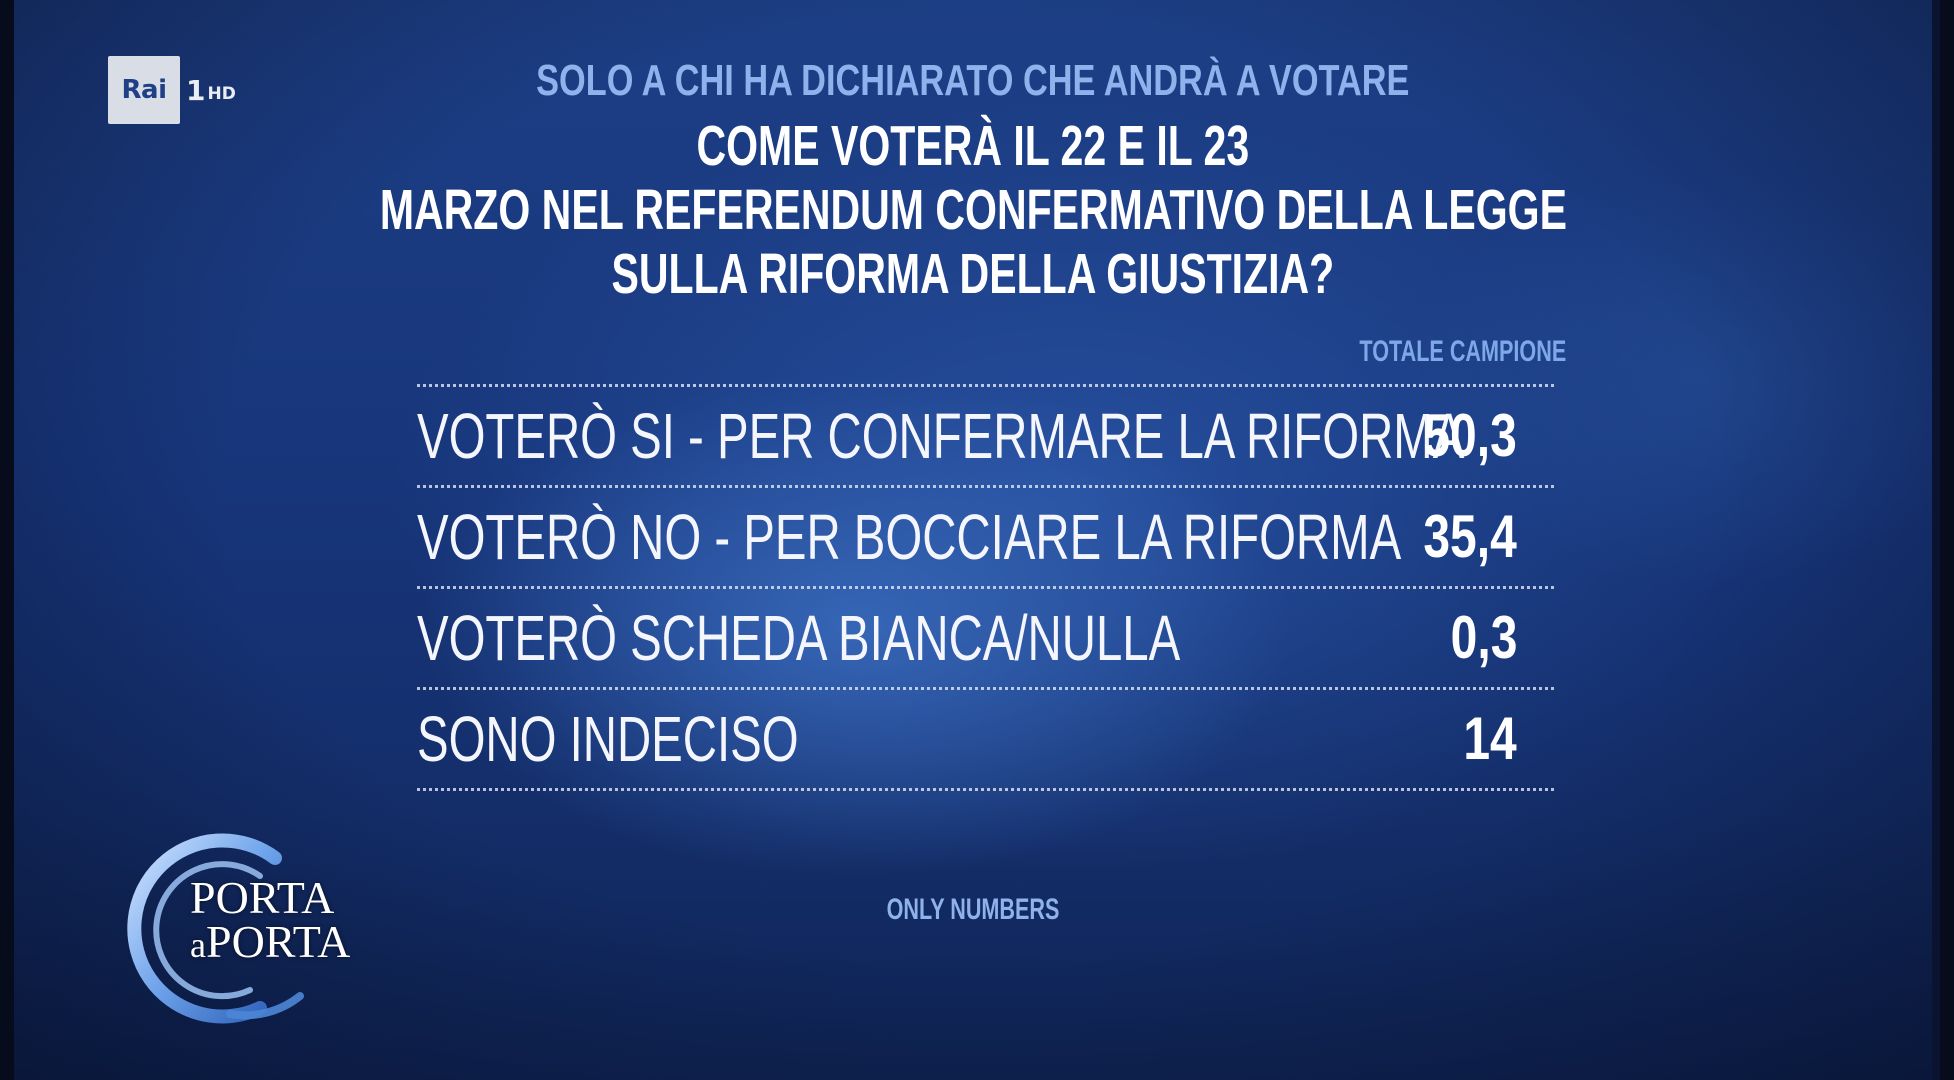 Image resolution: width=1954 pixels, height=1080 pixels. I want to click on row-value: 50,3, so click(1470, 435).